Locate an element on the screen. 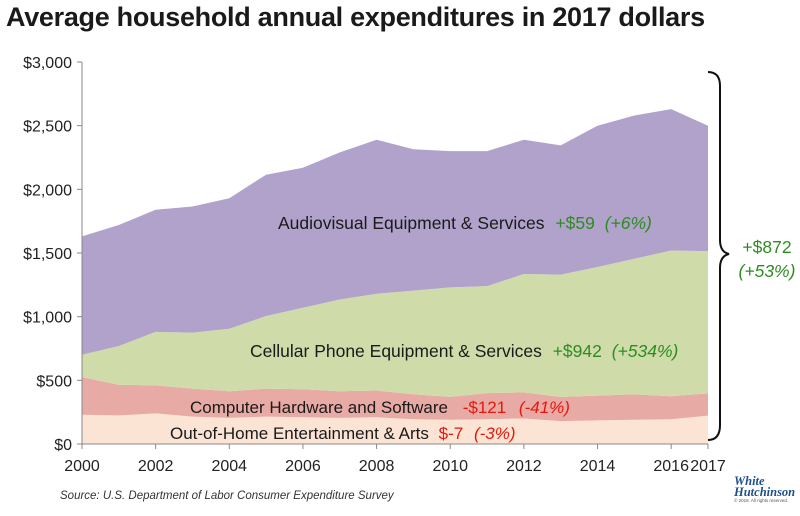  y-tick-label: $1,500 is located at coordinates (47, 254).